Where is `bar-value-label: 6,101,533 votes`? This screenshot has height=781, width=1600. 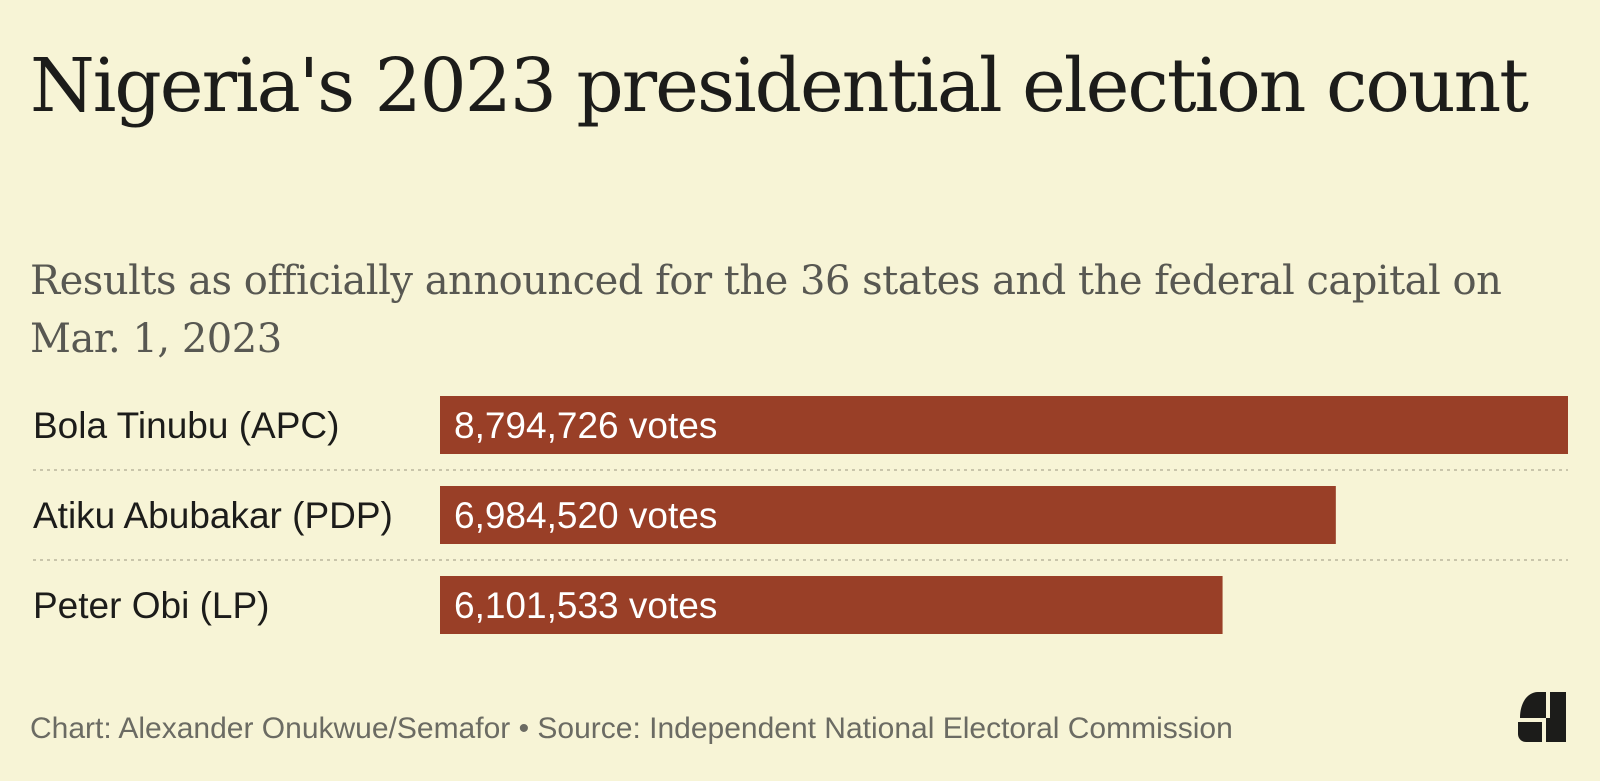
bar-value-label: 6,101,533 votes is located at coordinates (585, 605).